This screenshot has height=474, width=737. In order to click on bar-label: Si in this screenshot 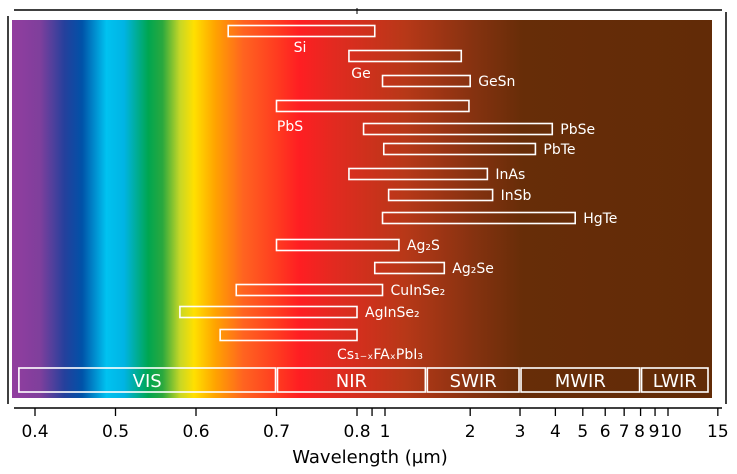, I will do `click(300, 48)`.